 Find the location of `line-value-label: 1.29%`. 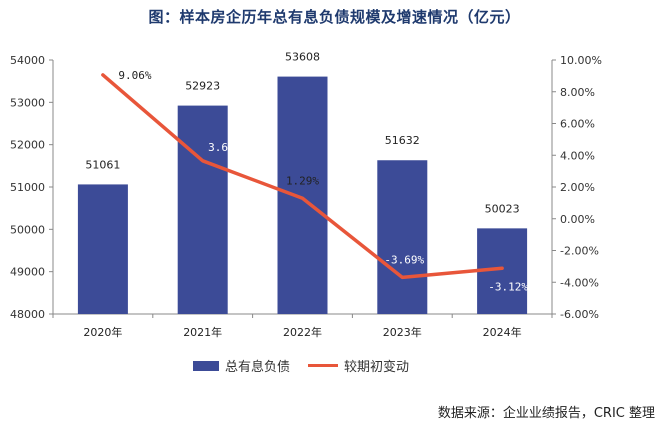

line-value-label: 1.29% is located at coordinates (302, 180).